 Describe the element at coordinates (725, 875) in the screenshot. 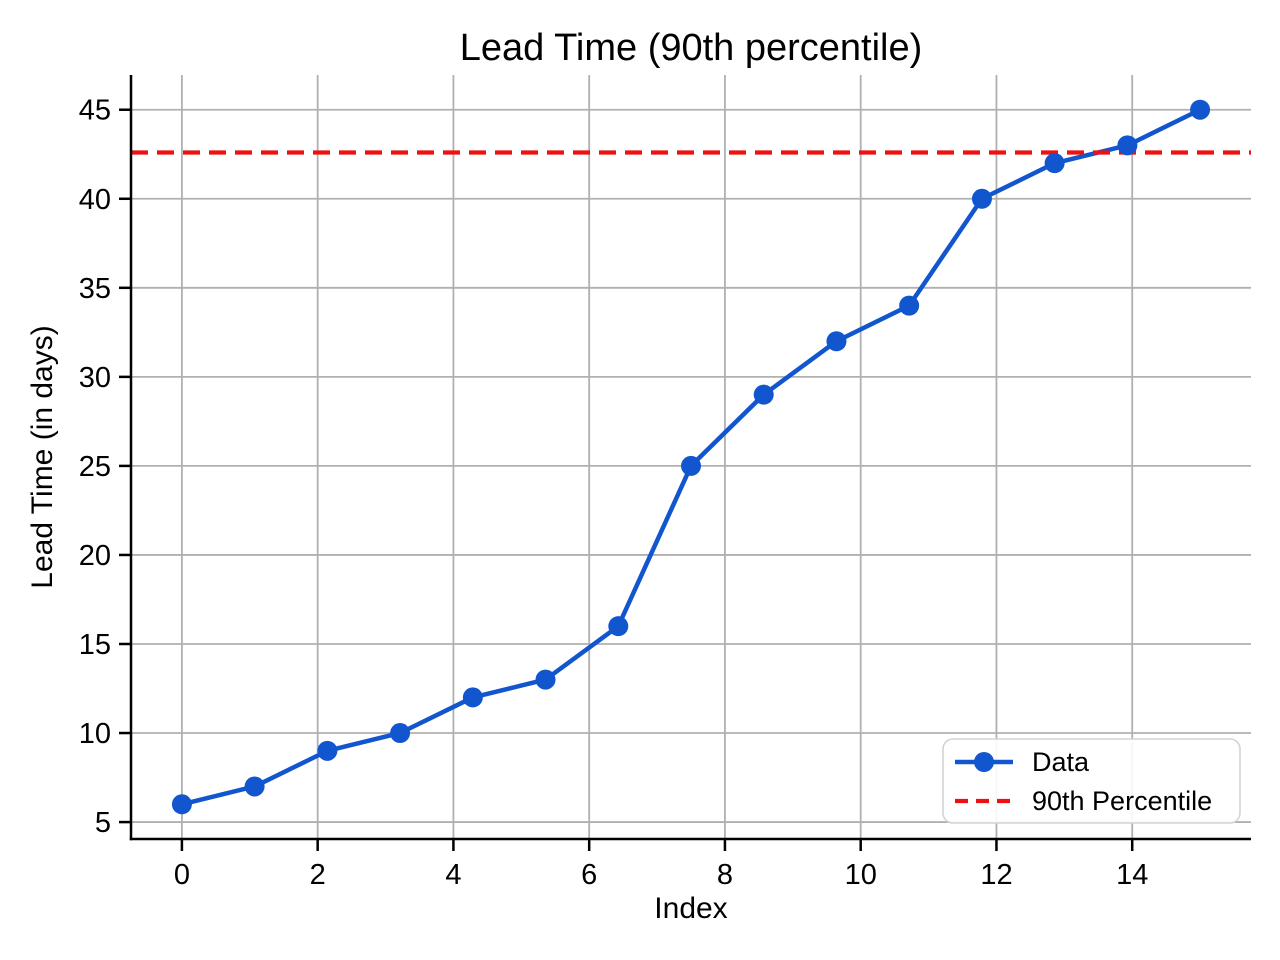

I see `x-tick-label: 8` at that location.